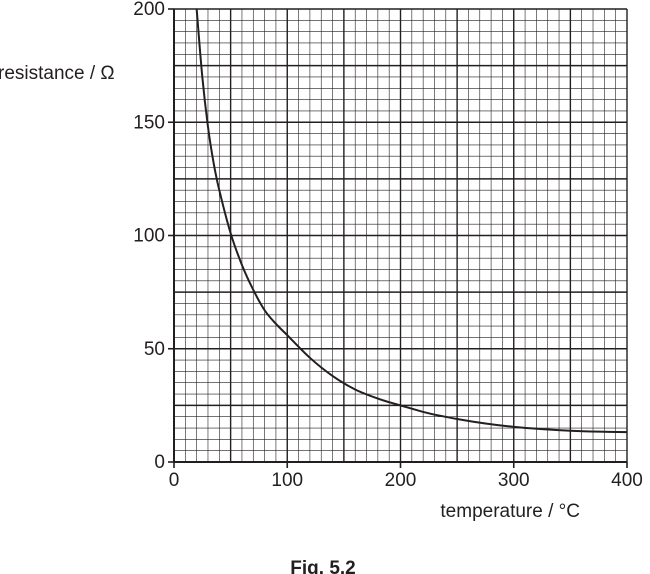  I want to click on x-tick-label: 200, so click(401, 480).